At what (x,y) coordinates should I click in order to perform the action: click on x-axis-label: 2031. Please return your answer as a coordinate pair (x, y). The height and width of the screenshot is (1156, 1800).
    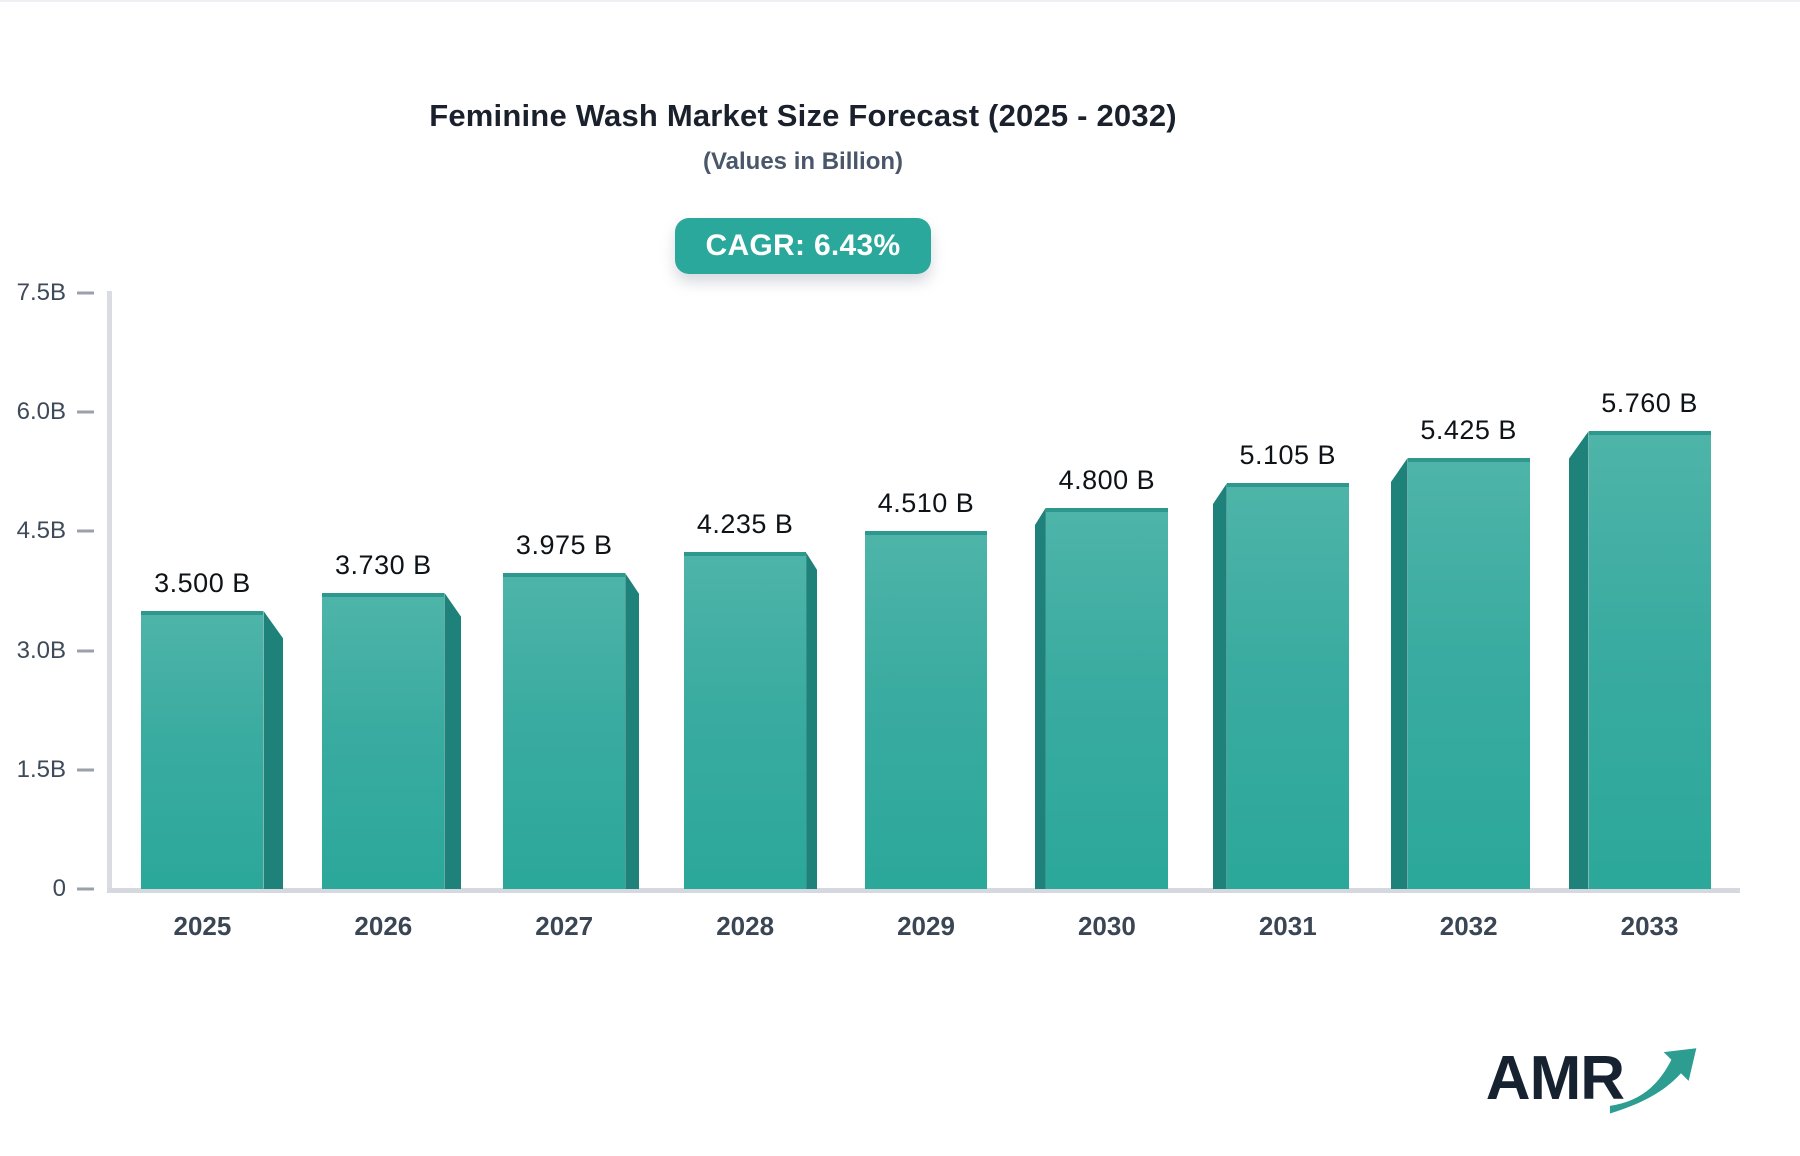
    Looking at the image, I should click on (1287, 926).